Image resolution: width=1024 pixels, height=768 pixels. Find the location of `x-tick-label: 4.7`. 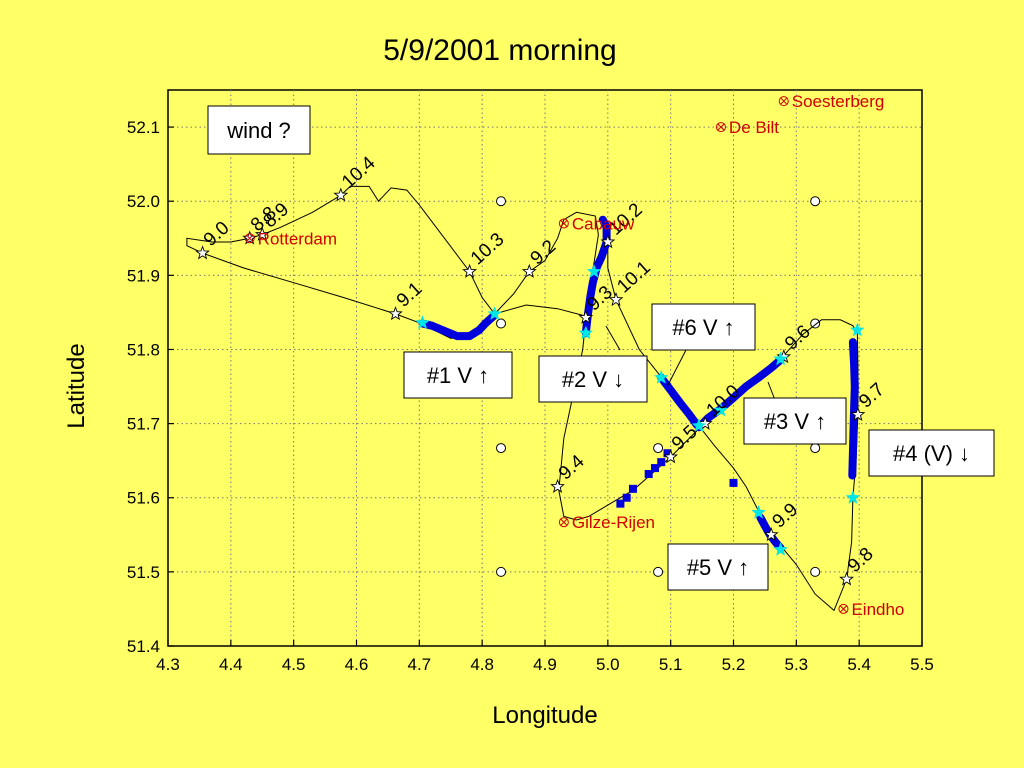

x-tick-label: 4.7 is located at coordinates (420, 664).